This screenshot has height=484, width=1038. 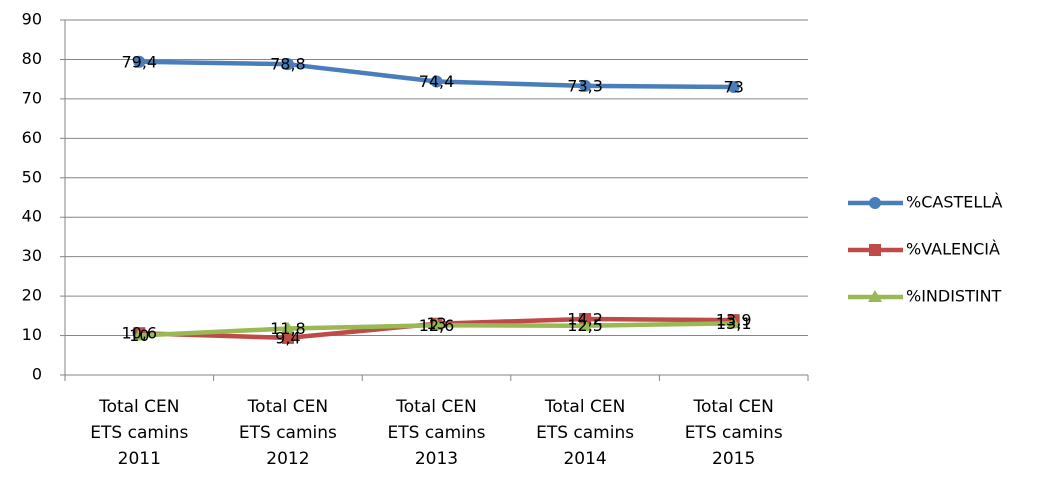 What do you see at coordinates (32, 216) in the screenshot?
I see `y-tick-label: 40` at bounding box center [32, 216].